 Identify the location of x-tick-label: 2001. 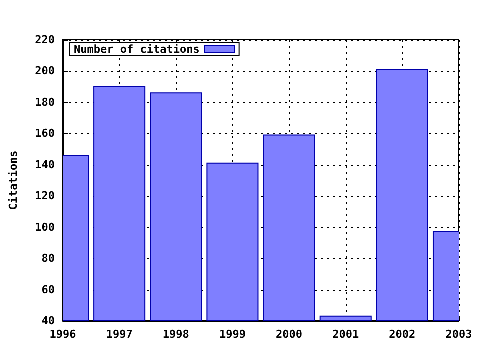
(346, 334).